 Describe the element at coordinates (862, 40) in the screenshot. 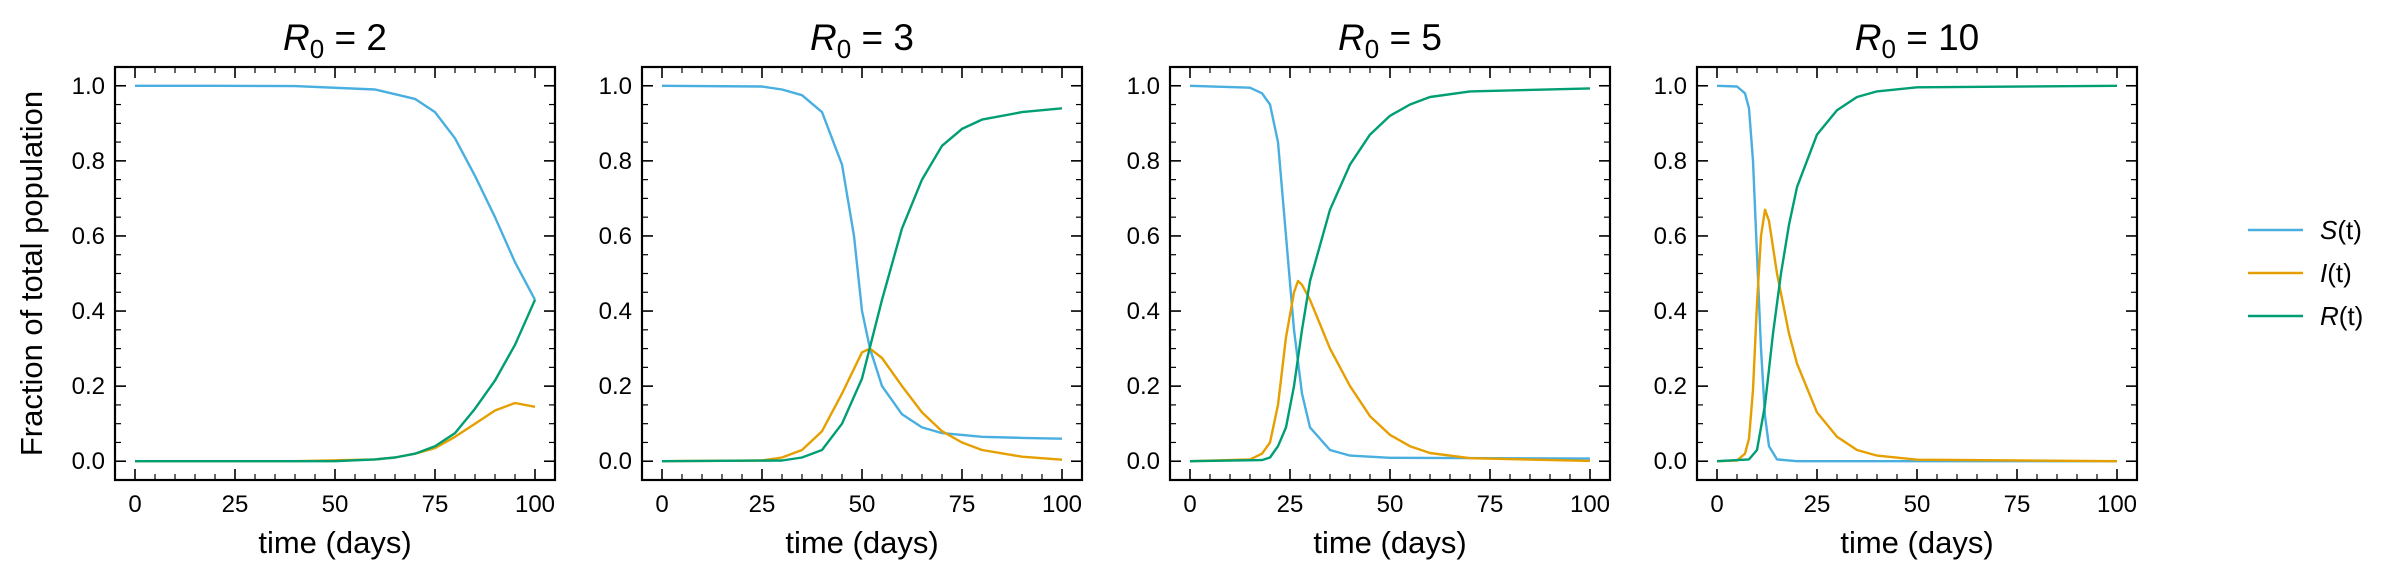

I see `subplot-title: R0 = 3` at that location.